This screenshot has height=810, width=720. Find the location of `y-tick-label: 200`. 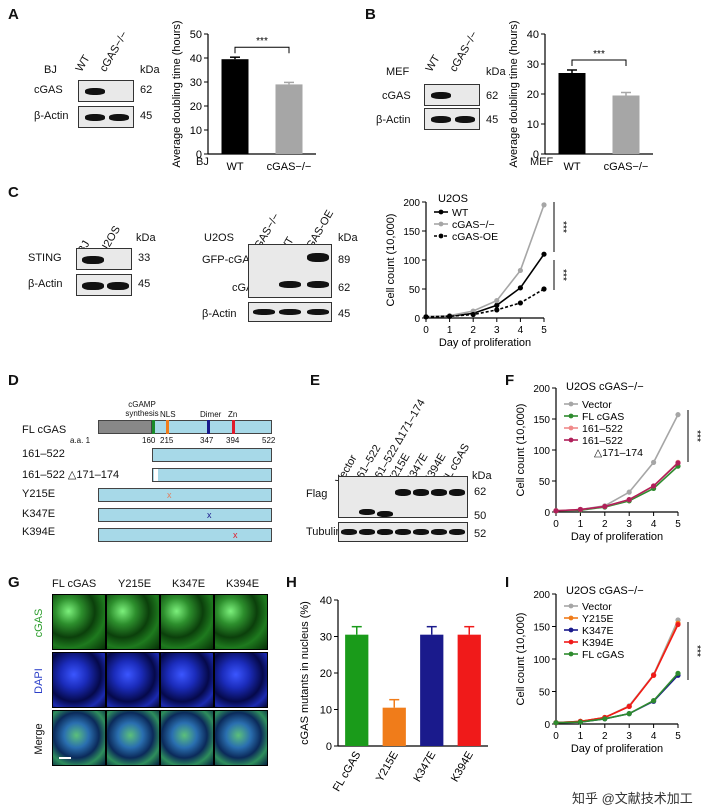

y-tick-label: 200 is located at coordinates (411, 203).